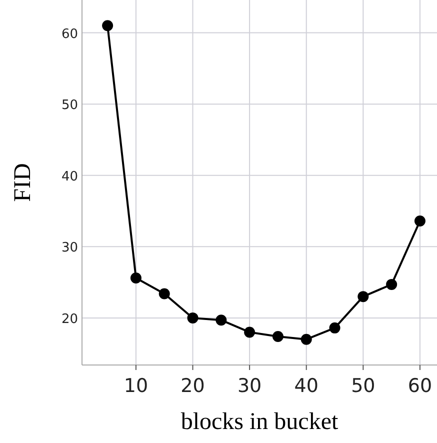  What do you see at coordinates (259, 422) in the screenshot?
I see `x-axis-title: blocks in bucket` at bounding box center [259, 422].